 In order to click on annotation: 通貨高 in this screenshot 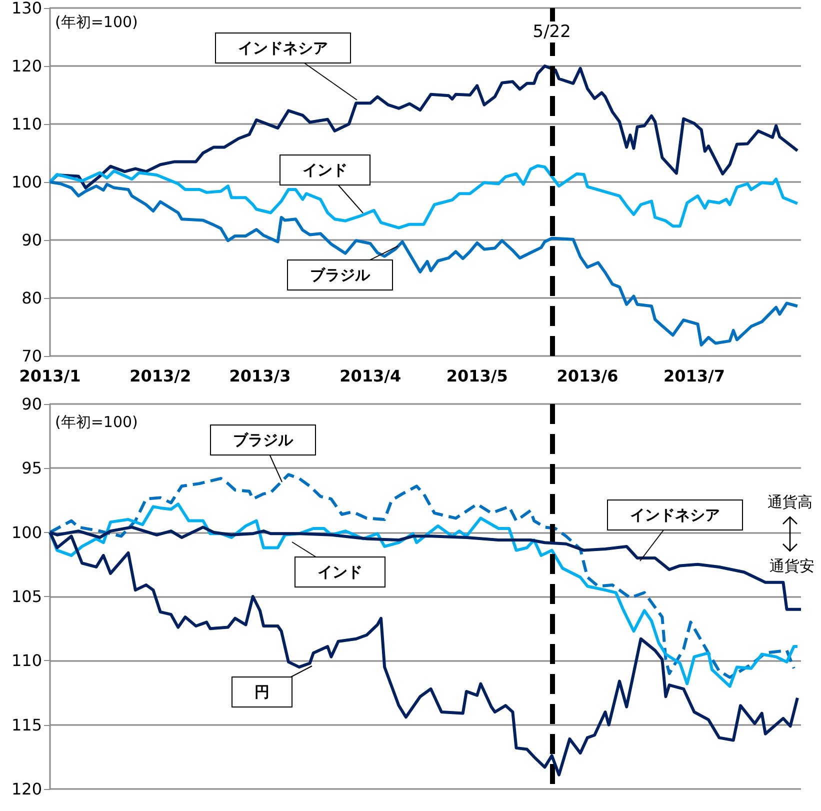, I will do `click(790, 502)`.